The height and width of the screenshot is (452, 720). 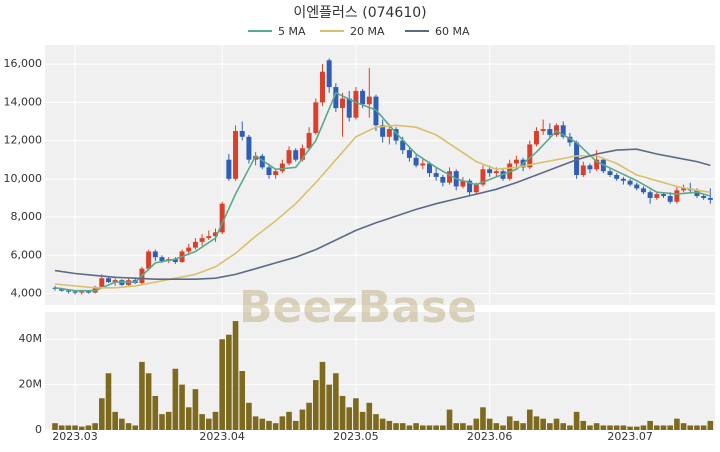 What do you see at coordinates (27, 216) in the screenshot?
I see `y-tick-label: 8,000` at bounding box center [27, 216].